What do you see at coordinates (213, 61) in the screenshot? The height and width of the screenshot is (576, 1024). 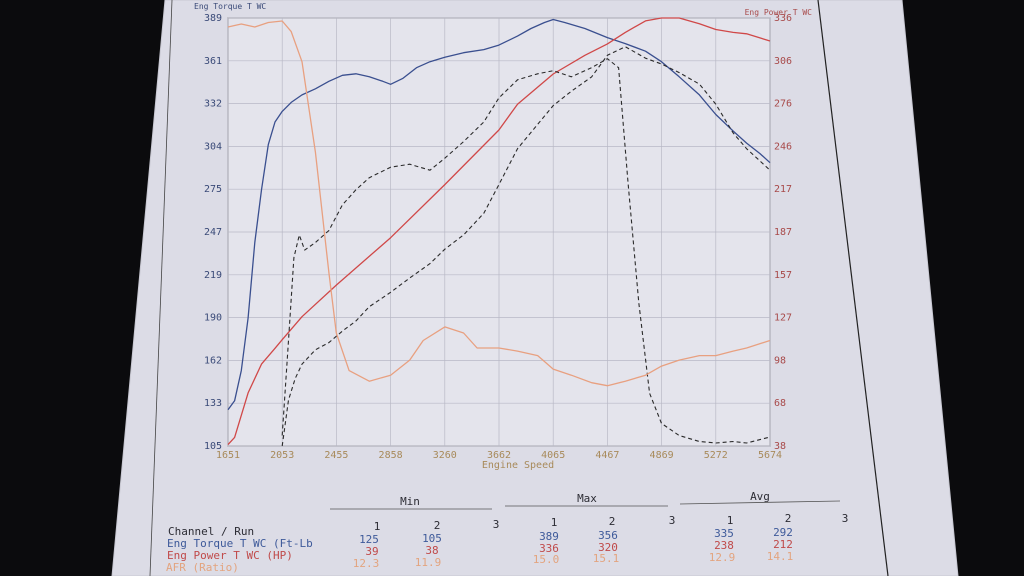 I see `left-tick-label: 361` at bounding box center [213, 61].